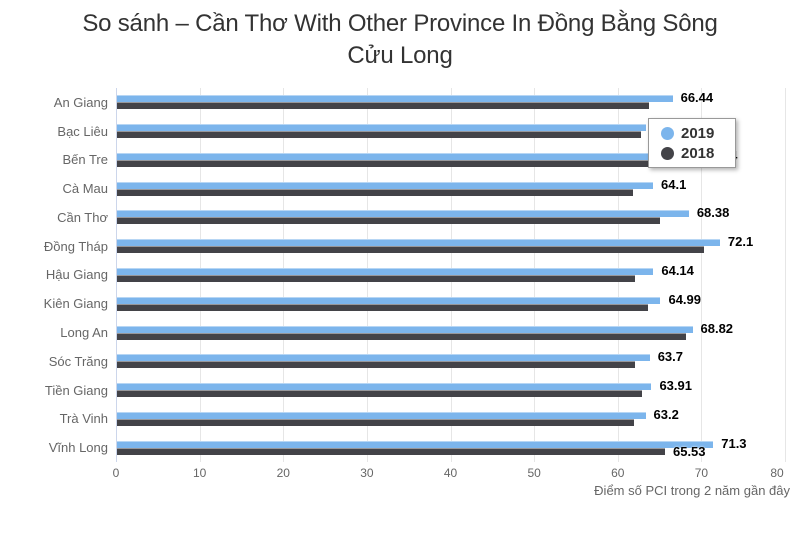 This screenshot has height=533, width=800. I want to click on bar-2018-tra-vinh, so click(375, 422).